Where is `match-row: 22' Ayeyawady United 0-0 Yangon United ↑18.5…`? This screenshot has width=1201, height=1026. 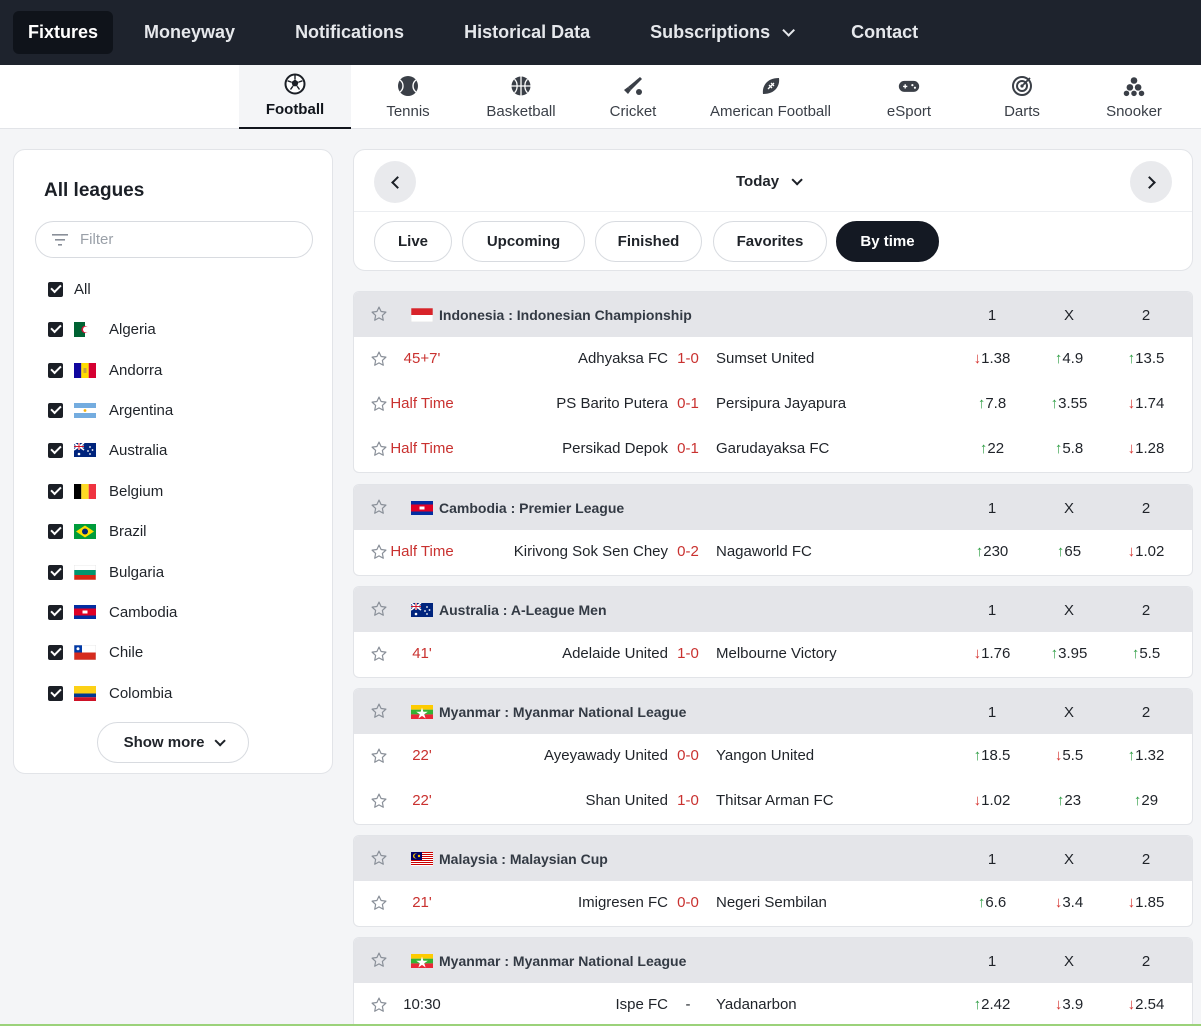
match-row: 22' Ayeyawady United 0-0 Yangon United ↑18.5… is located at coordinates (773, 756).